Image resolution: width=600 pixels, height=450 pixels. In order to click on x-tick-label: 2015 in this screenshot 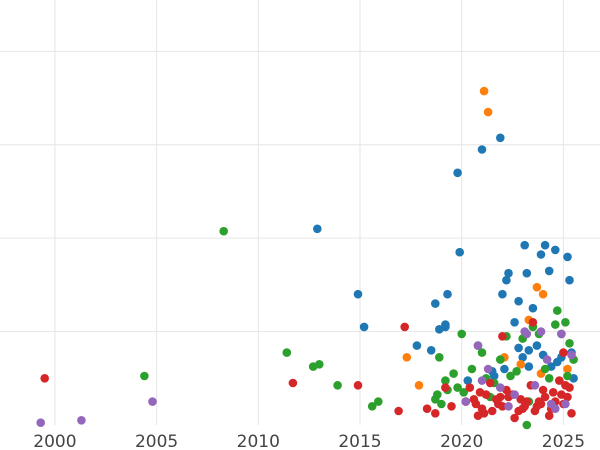, I will do `click(359, 441)`.